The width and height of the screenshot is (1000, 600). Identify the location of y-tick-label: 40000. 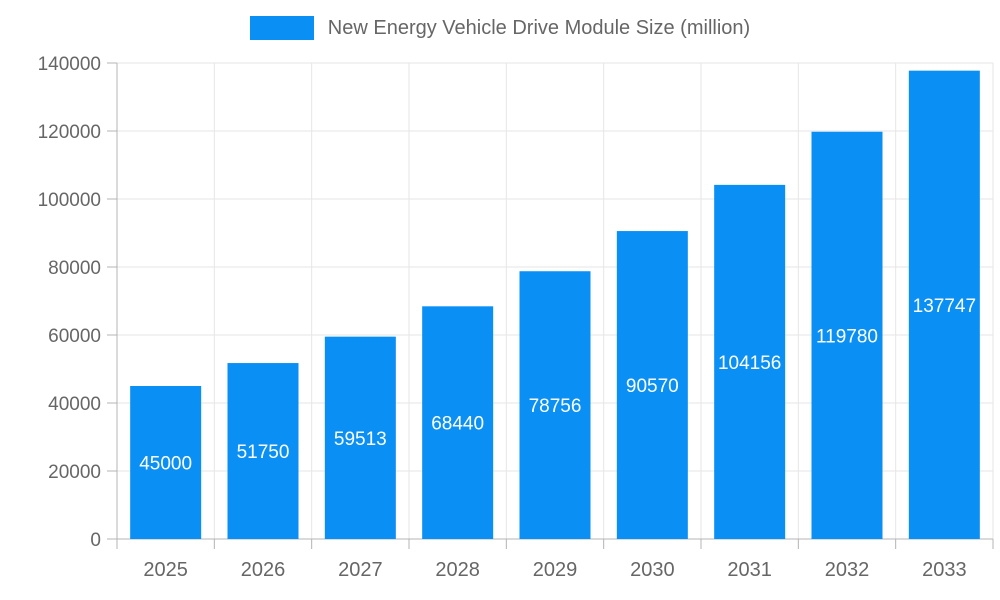
(74, 404).